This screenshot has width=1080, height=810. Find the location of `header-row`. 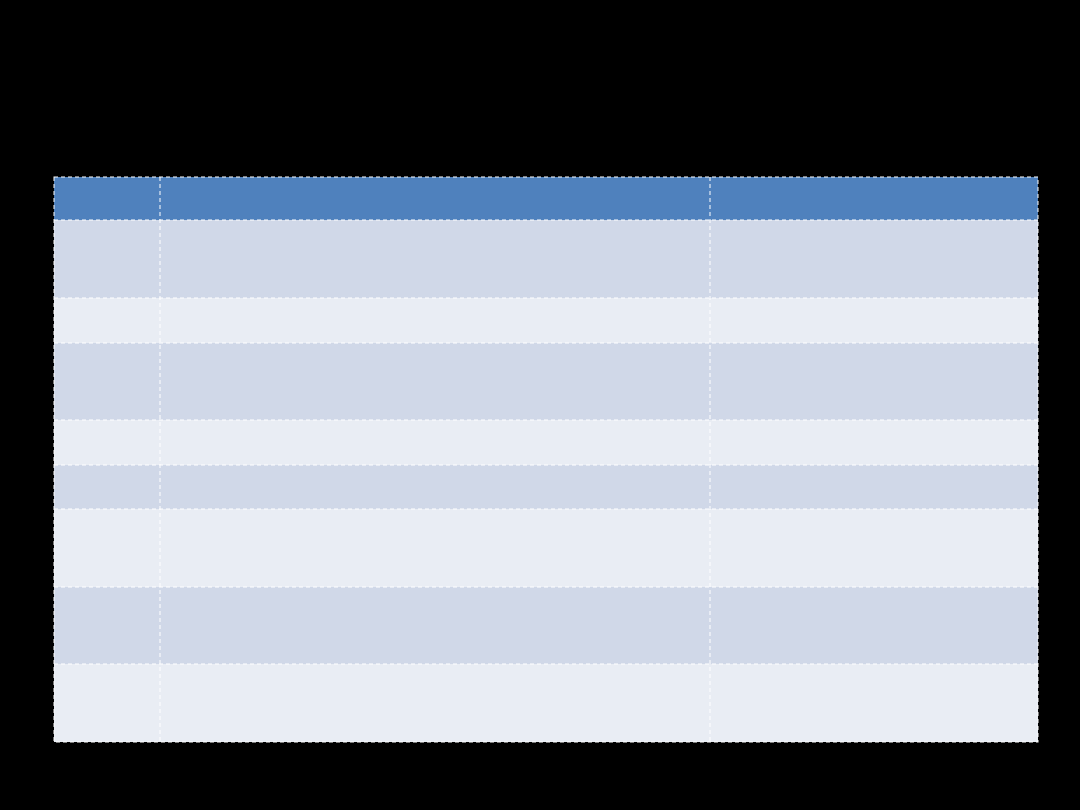

header-row is located at coordinates (546, 198).